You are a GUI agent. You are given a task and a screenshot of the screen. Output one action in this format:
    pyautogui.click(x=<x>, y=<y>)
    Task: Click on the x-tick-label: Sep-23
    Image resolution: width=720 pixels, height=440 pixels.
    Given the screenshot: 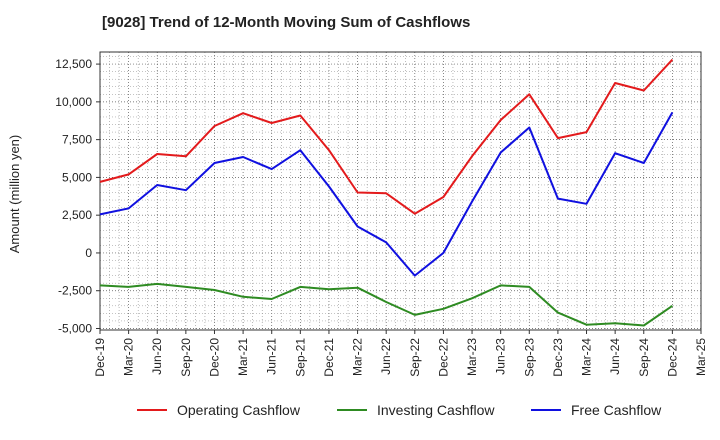 What is the action you would take?
    pyautogui.click(x=529, y=357)
    